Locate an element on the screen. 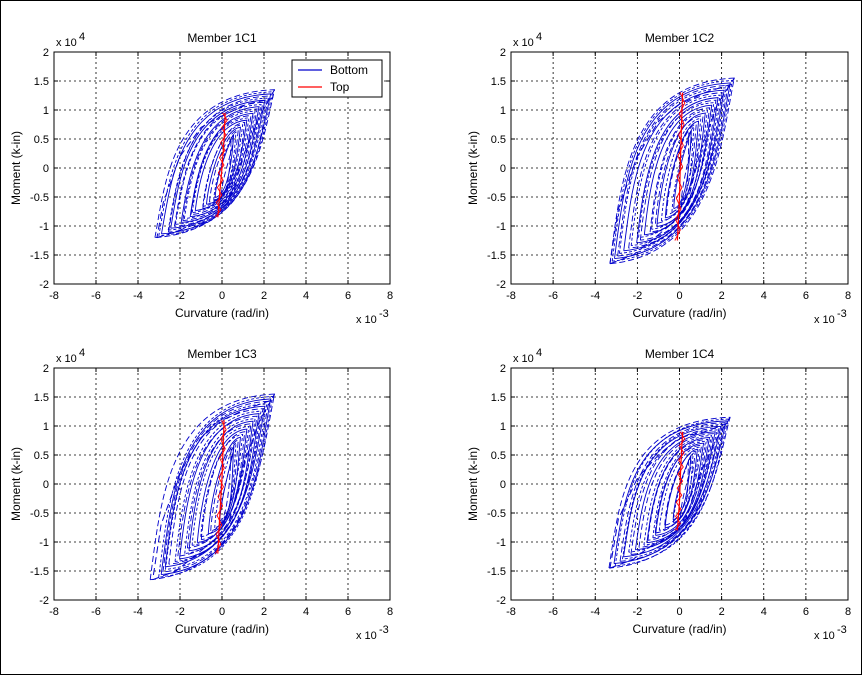 This screenshot has height=675, width=862. chart-title: Member 1C4 is located at coordinates (680, 354).